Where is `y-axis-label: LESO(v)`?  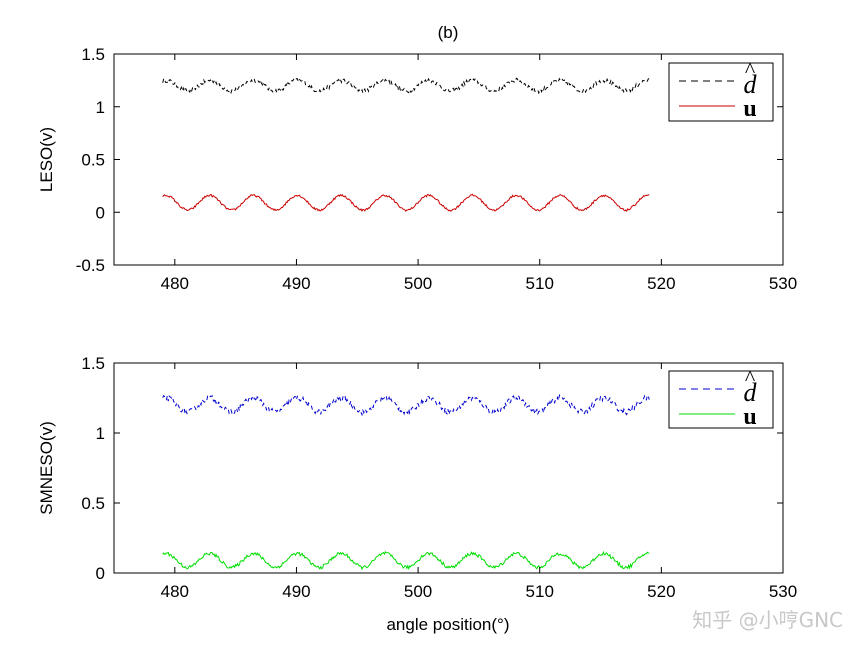
y-axis-label: LESO(v) is located at coordinates (46, 159).